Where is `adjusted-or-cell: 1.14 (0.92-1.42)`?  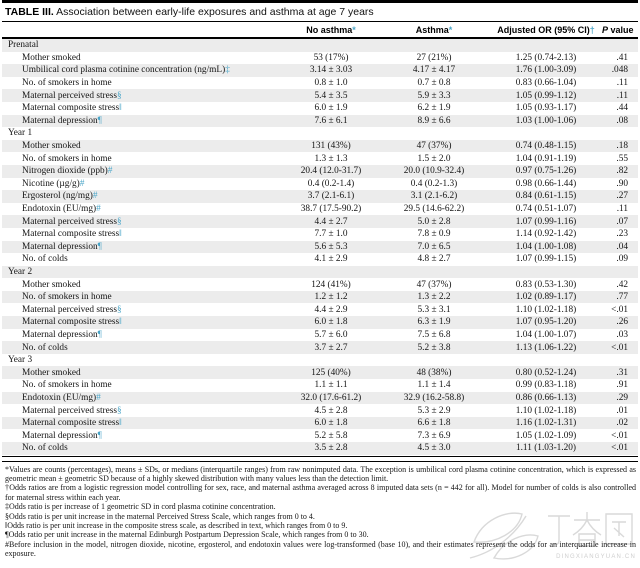 adjusted-or-cell: 1.14 (0.92-1.42) is located at coordinates (546, 234).